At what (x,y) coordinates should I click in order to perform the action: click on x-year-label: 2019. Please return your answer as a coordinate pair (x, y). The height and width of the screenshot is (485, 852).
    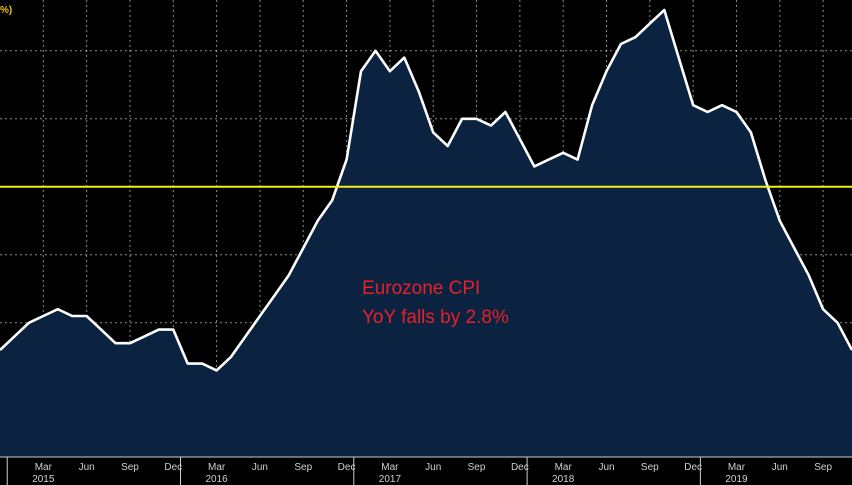
    Looking at the image, I should click on (736, 479).